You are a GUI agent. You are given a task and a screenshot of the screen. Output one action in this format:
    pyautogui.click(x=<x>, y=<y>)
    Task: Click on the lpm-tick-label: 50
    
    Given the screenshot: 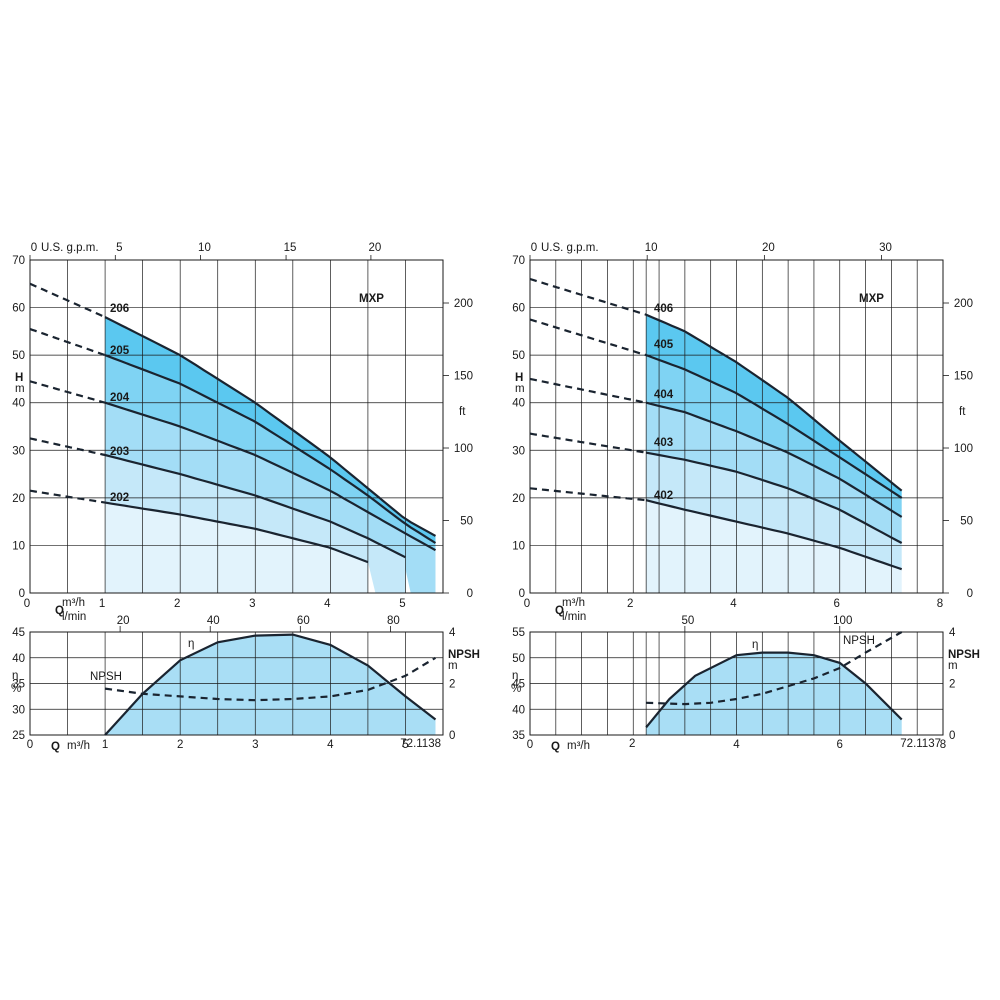 What is the action you would take?
    pyautogui.click(x=687, y=621)
    